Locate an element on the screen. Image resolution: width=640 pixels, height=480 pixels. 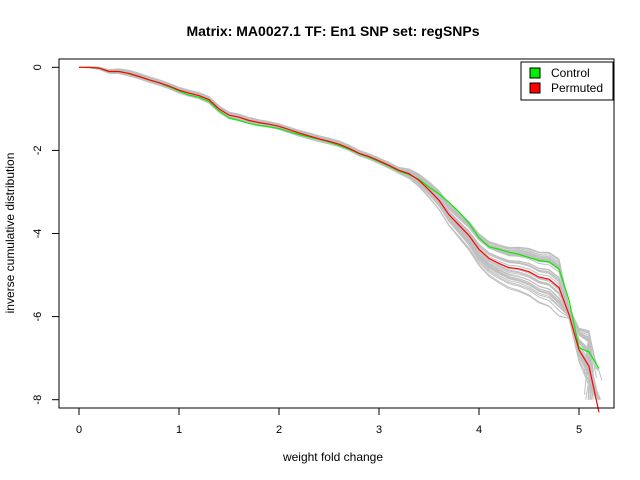
x-tick-label: 1 is located at coordinates (179, 430).